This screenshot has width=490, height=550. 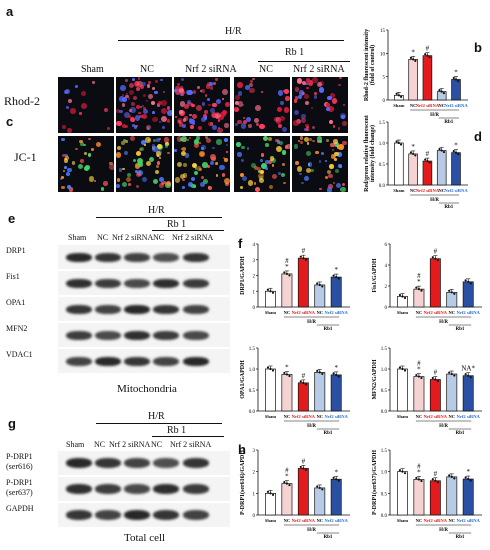 What do you see at coordinates (384, 349) in the screenshot?
I see `y-tick-label: 1.5` at bounding box center [384, 349].